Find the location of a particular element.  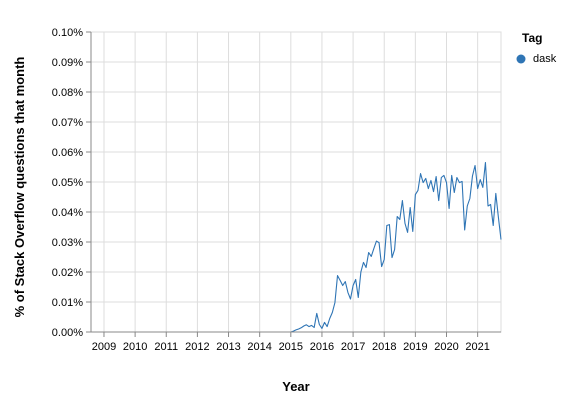

x-tick-label: 2014 is located at coordinates (259, 347).